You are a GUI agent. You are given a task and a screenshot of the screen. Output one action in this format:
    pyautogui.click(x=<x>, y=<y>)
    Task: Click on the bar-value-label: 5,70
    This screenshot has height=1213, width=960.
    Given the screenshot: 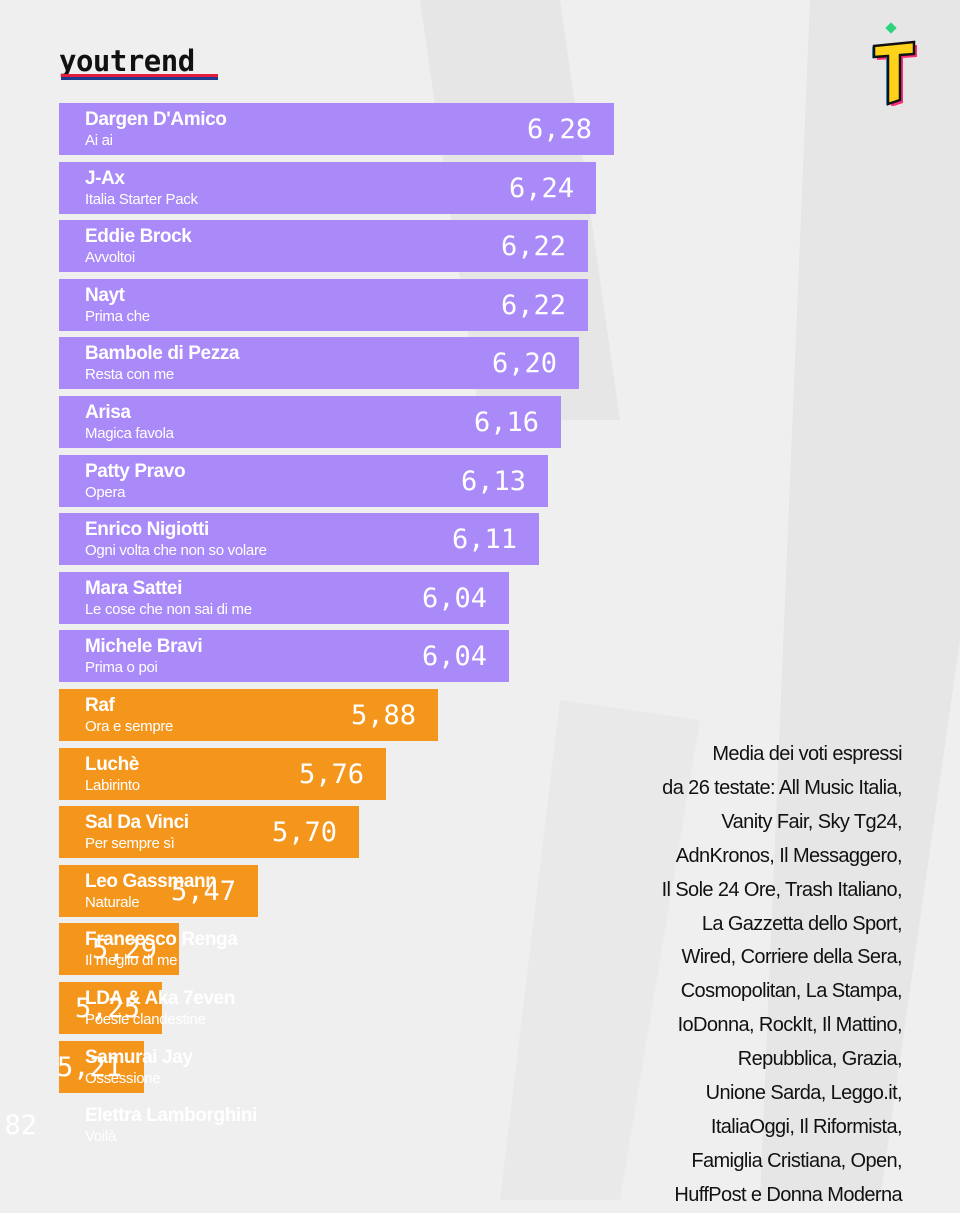 What is the action you would take?
    pyautogui.click(x=304, y=833)
    